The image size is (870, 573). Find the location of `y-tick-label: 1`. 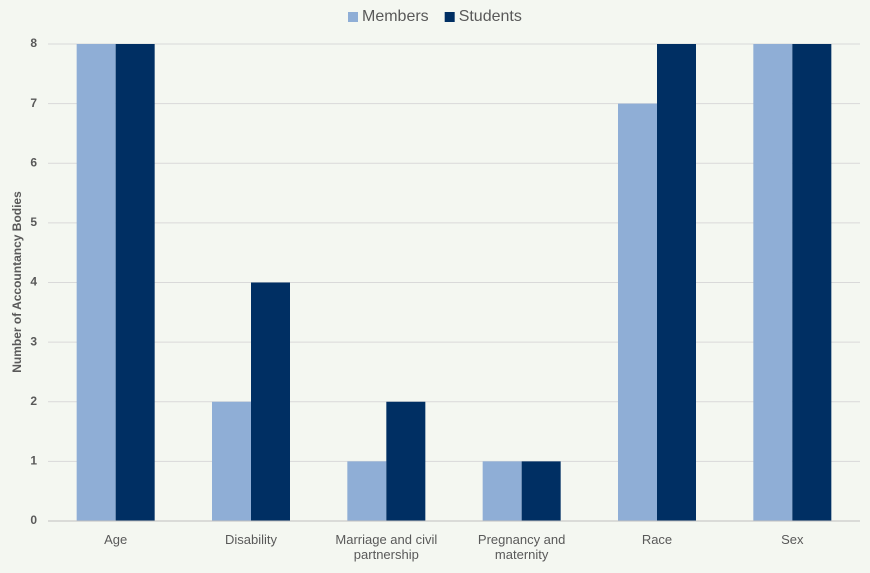

y-tick-label: 1 is located at coordinates (33, 461).